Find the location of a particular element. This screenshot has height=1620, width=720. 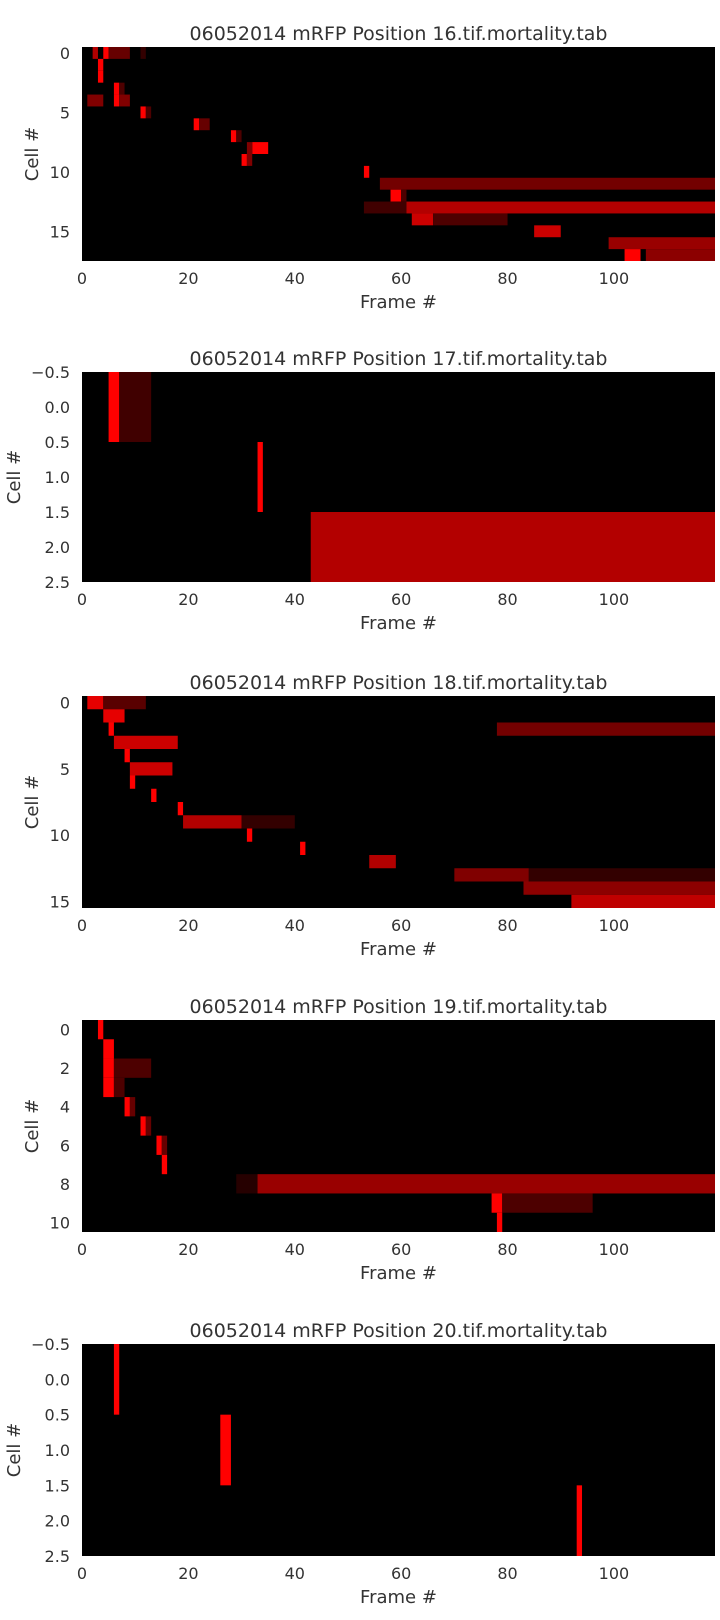

y-tick-label: 5 is located at coordinates (65, 769).